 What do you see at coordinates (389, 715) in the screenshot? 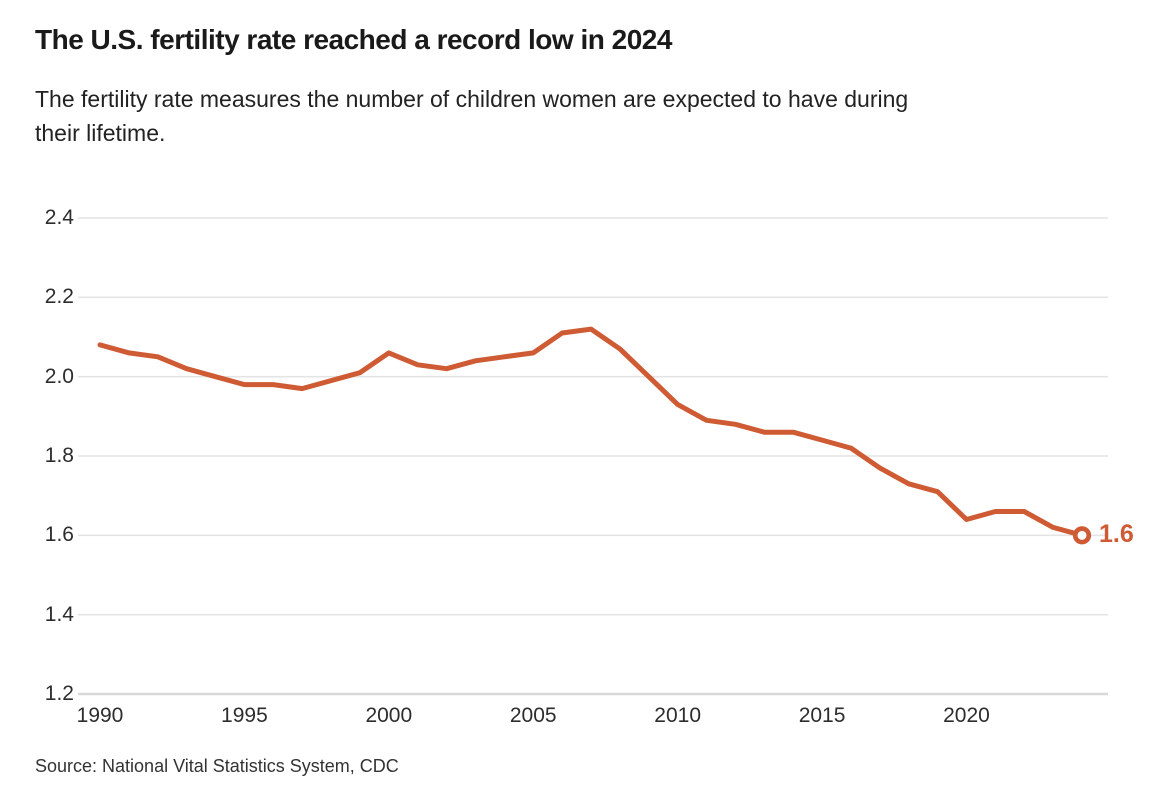
I see `x-tick-label: 2000` at bounding box center [389, 715].